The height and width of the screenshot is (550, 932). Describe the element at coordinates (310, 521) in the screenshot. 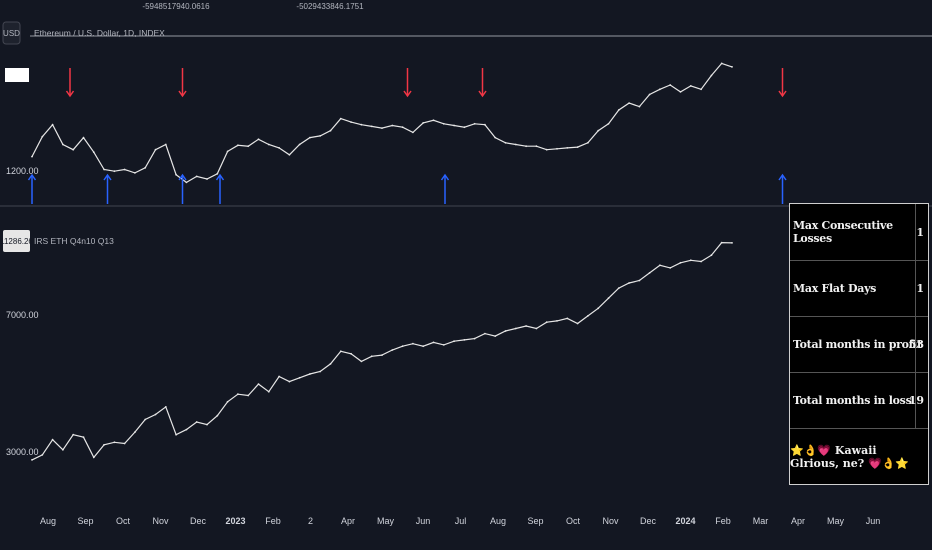

I see `x-tick-label: 2` at that location.